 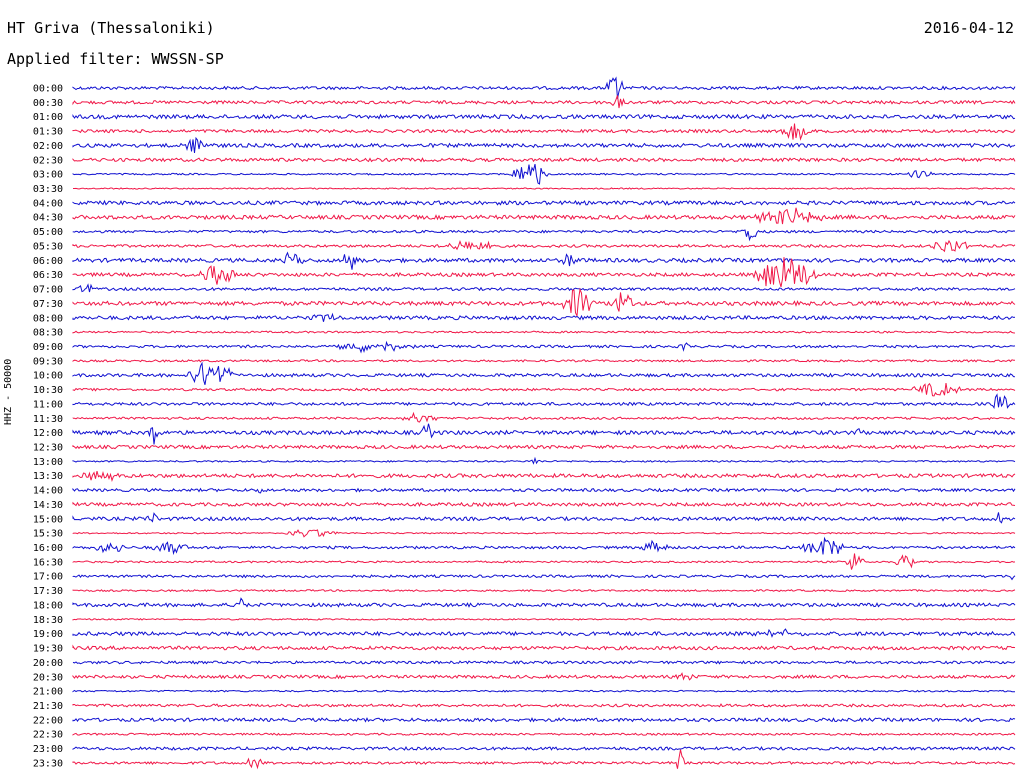 What do you see at coordinates (48, 89) in the screenshot?
I see `time-label: 00:00` at bounding box center [48, 89].